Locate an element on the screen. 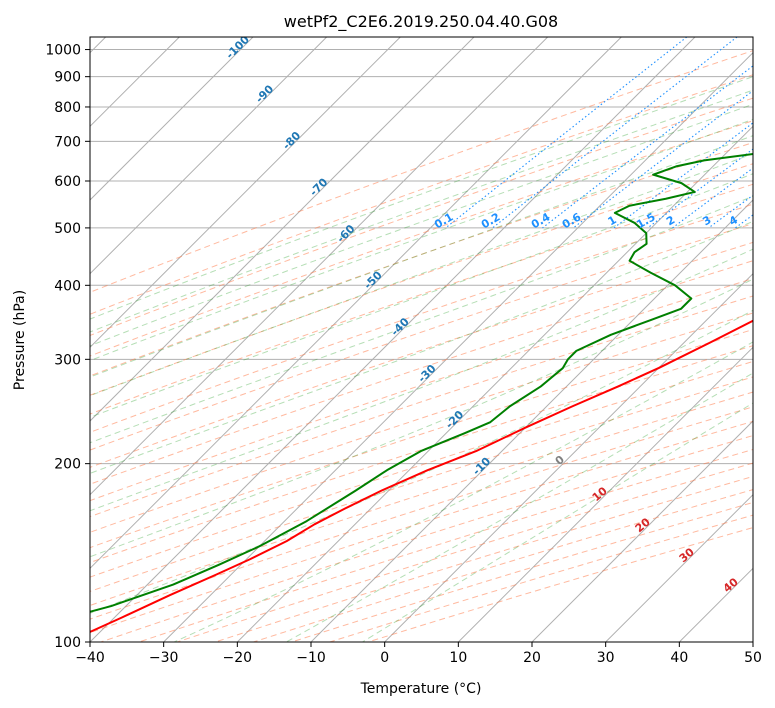 The width and height of the screenshot is (775, 708). x-tick-label: −20 is located at coordinates (238, 658).